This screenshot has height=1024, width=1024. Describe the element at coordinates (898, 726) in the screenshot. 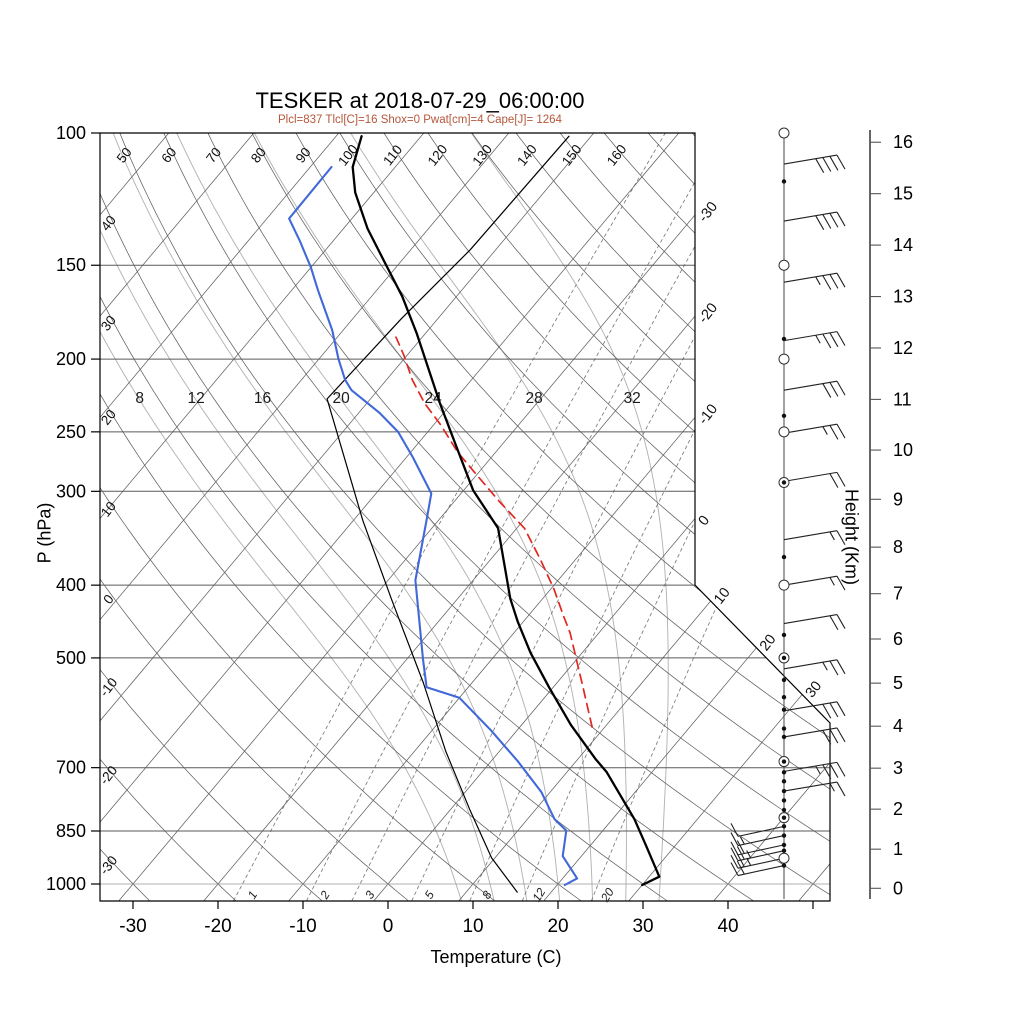

I see `height-tick-label: 4` at that location.